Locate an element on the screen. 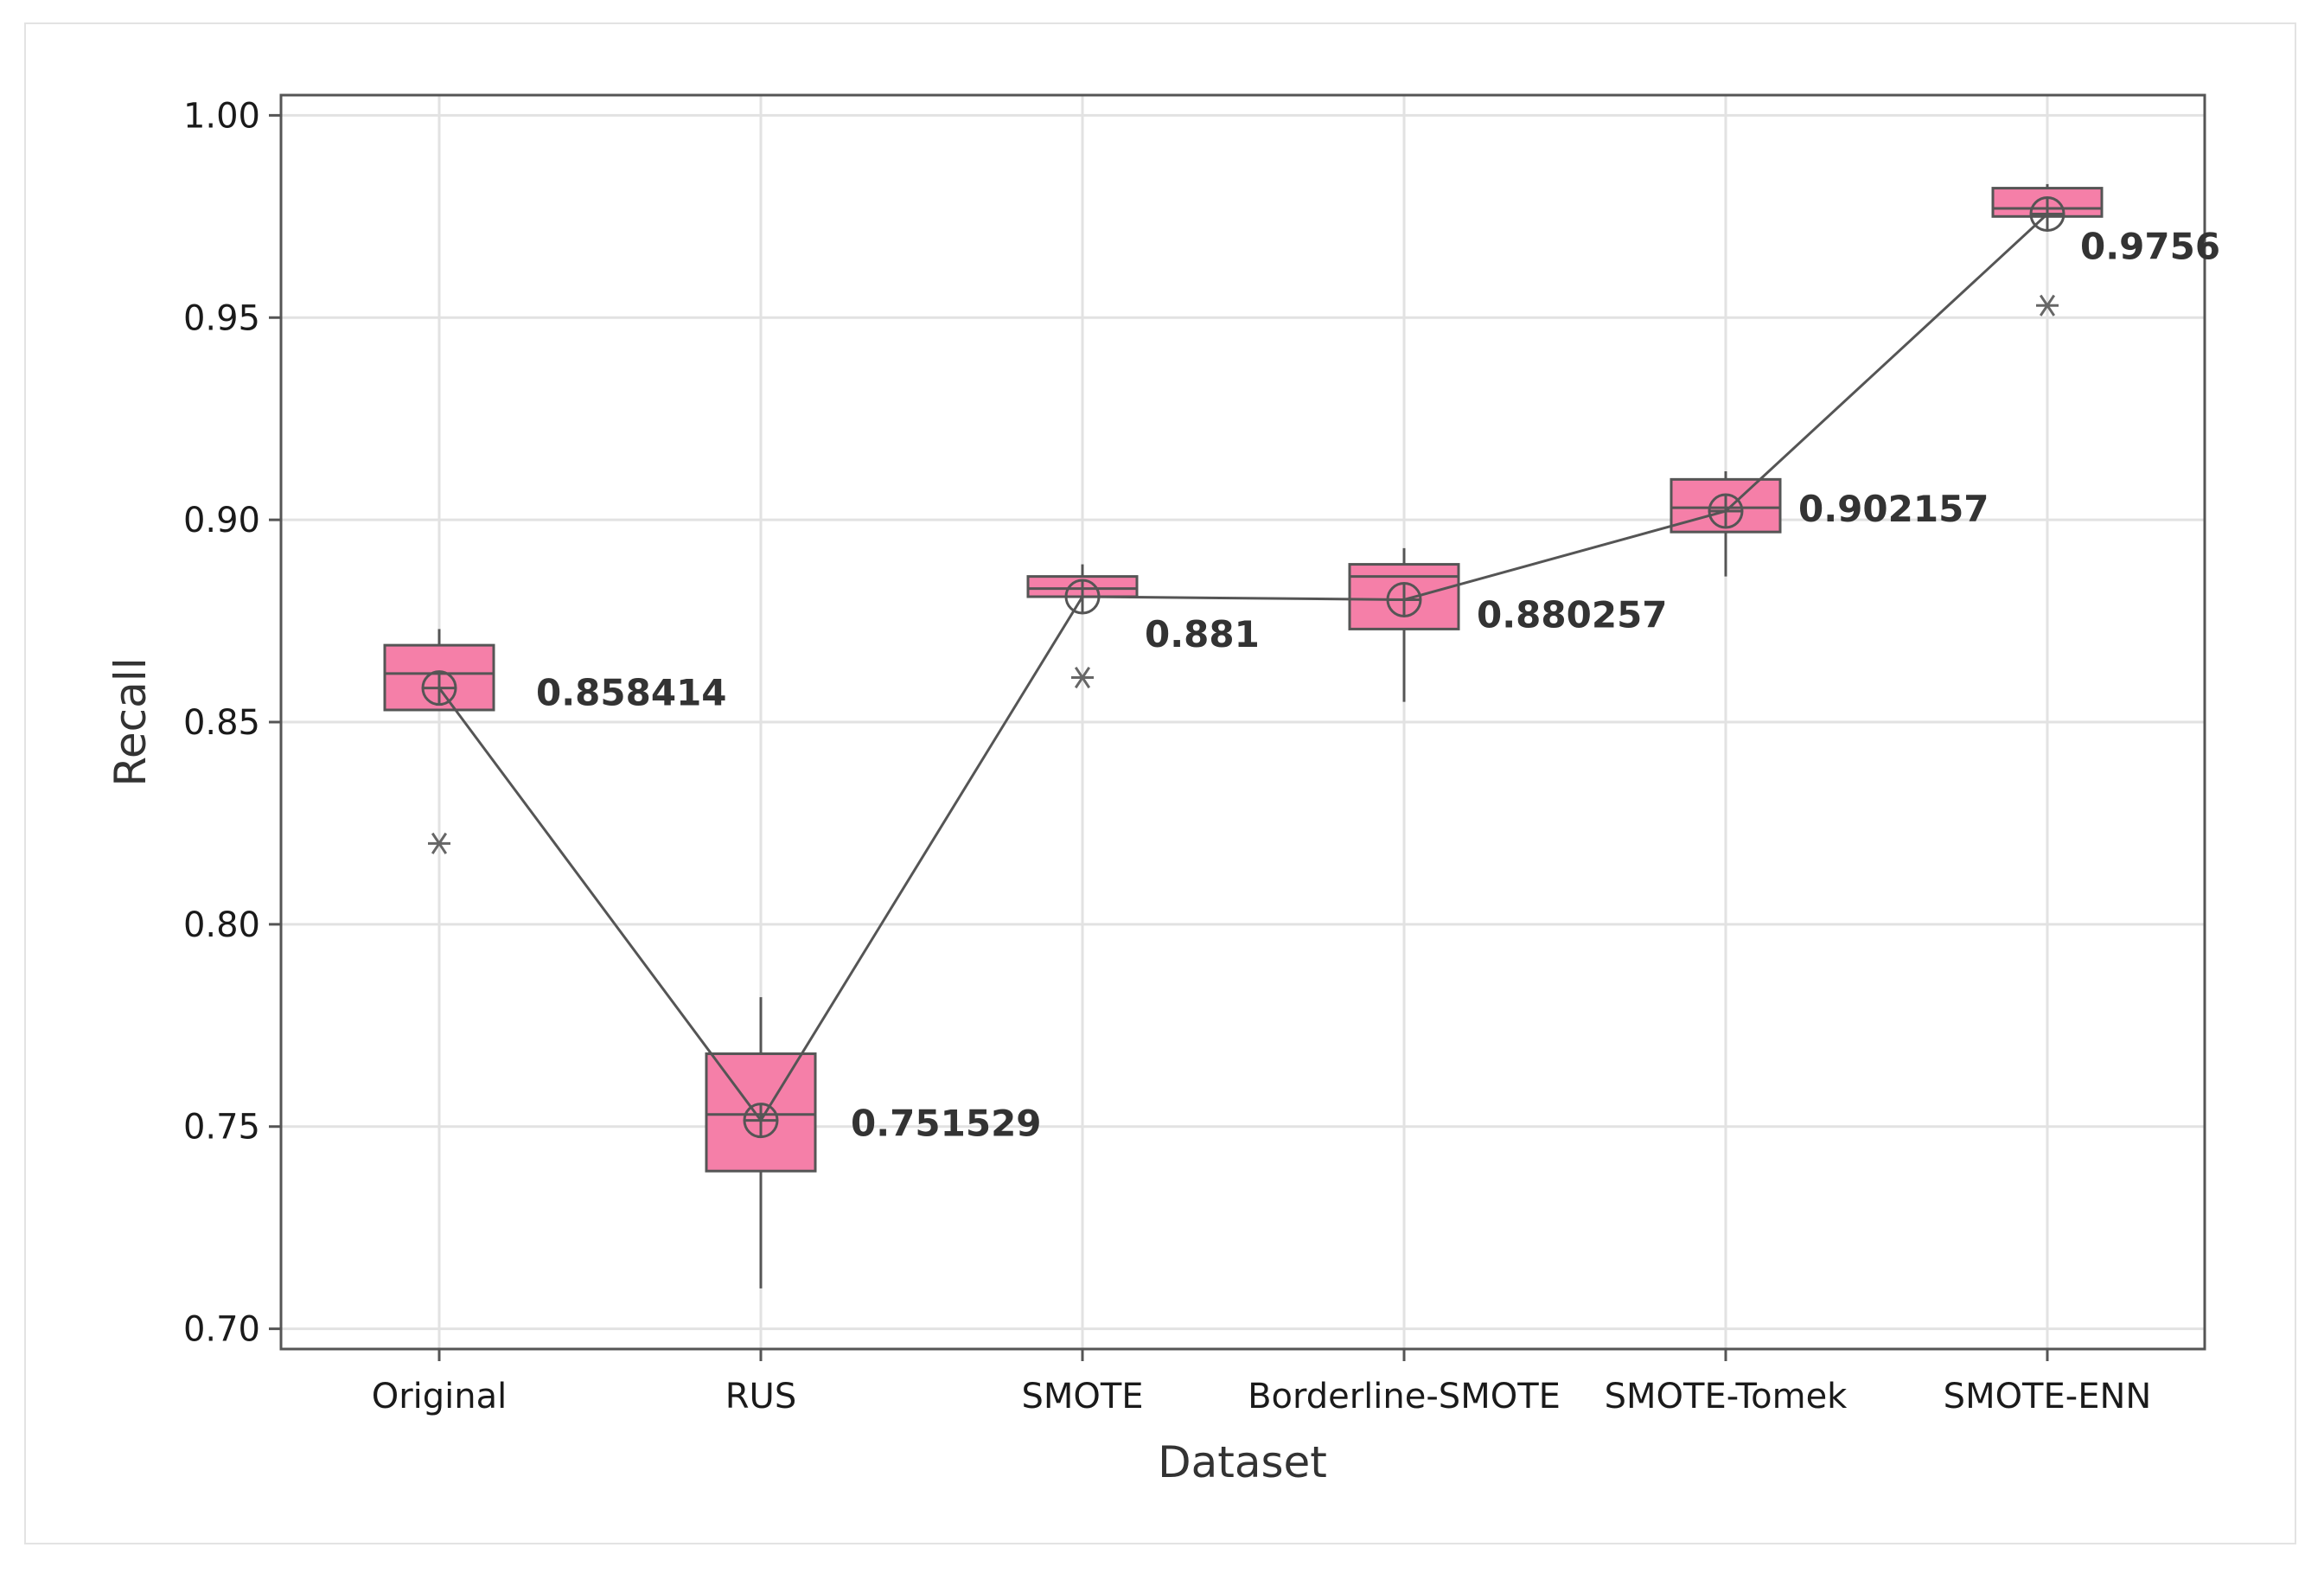 This screenshot has width=2324, height=1573. x-tick-label: SMOTE is located at coordinates (1082, 1396).